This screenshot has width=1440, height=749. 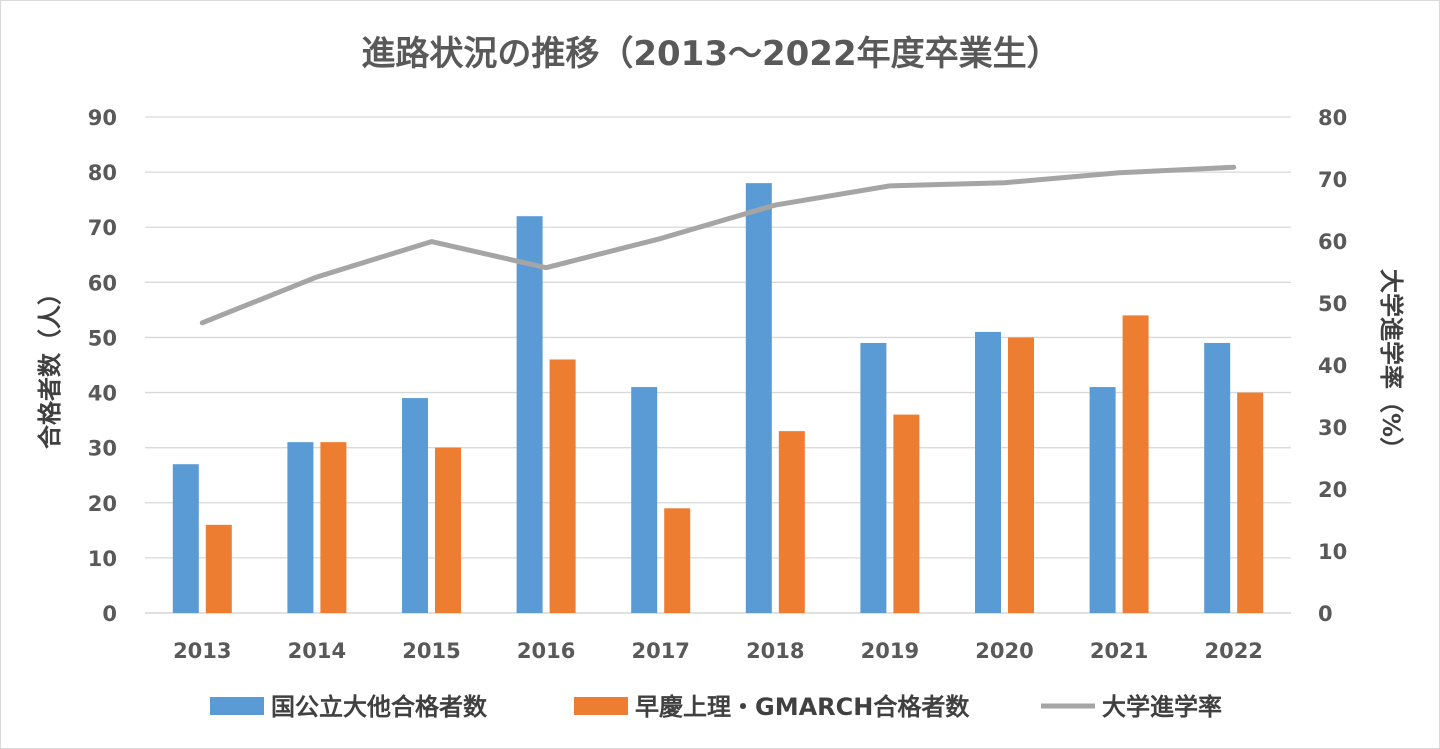 I want to click on x-tick-label: 2019, so click(x=890, y=651).